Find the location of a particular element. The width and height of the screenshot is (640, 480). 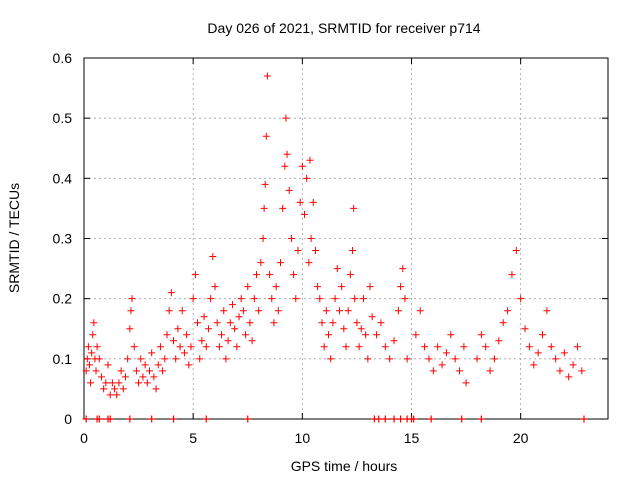

x-tick-label: 5 is located at coordinates (193, 438).